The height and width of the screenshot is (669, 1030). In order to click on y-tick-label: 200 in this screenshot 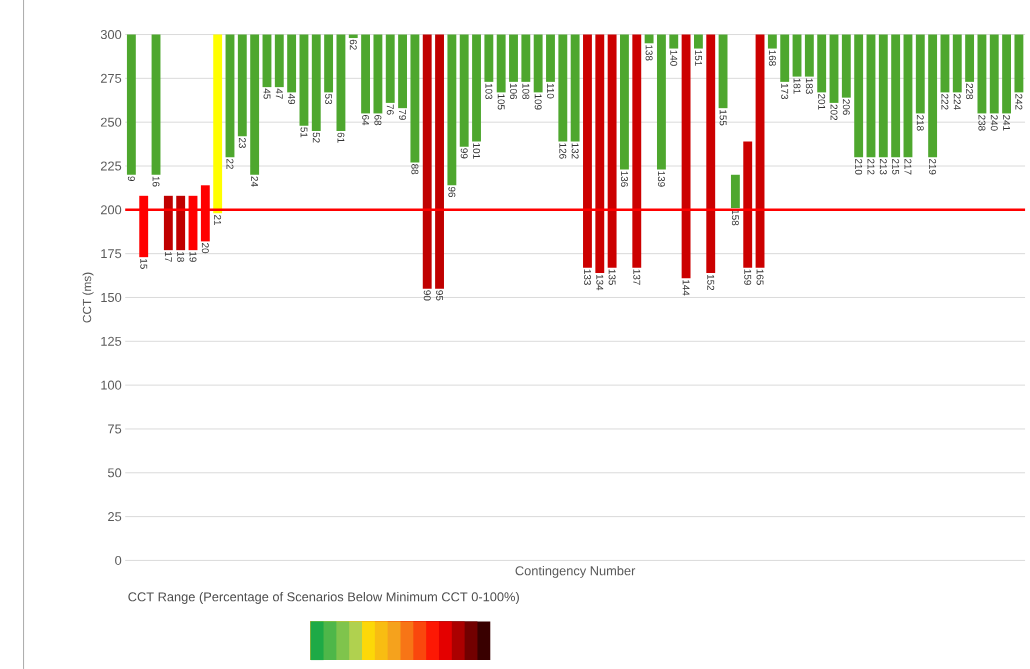, I will do `click(111, 210)`.